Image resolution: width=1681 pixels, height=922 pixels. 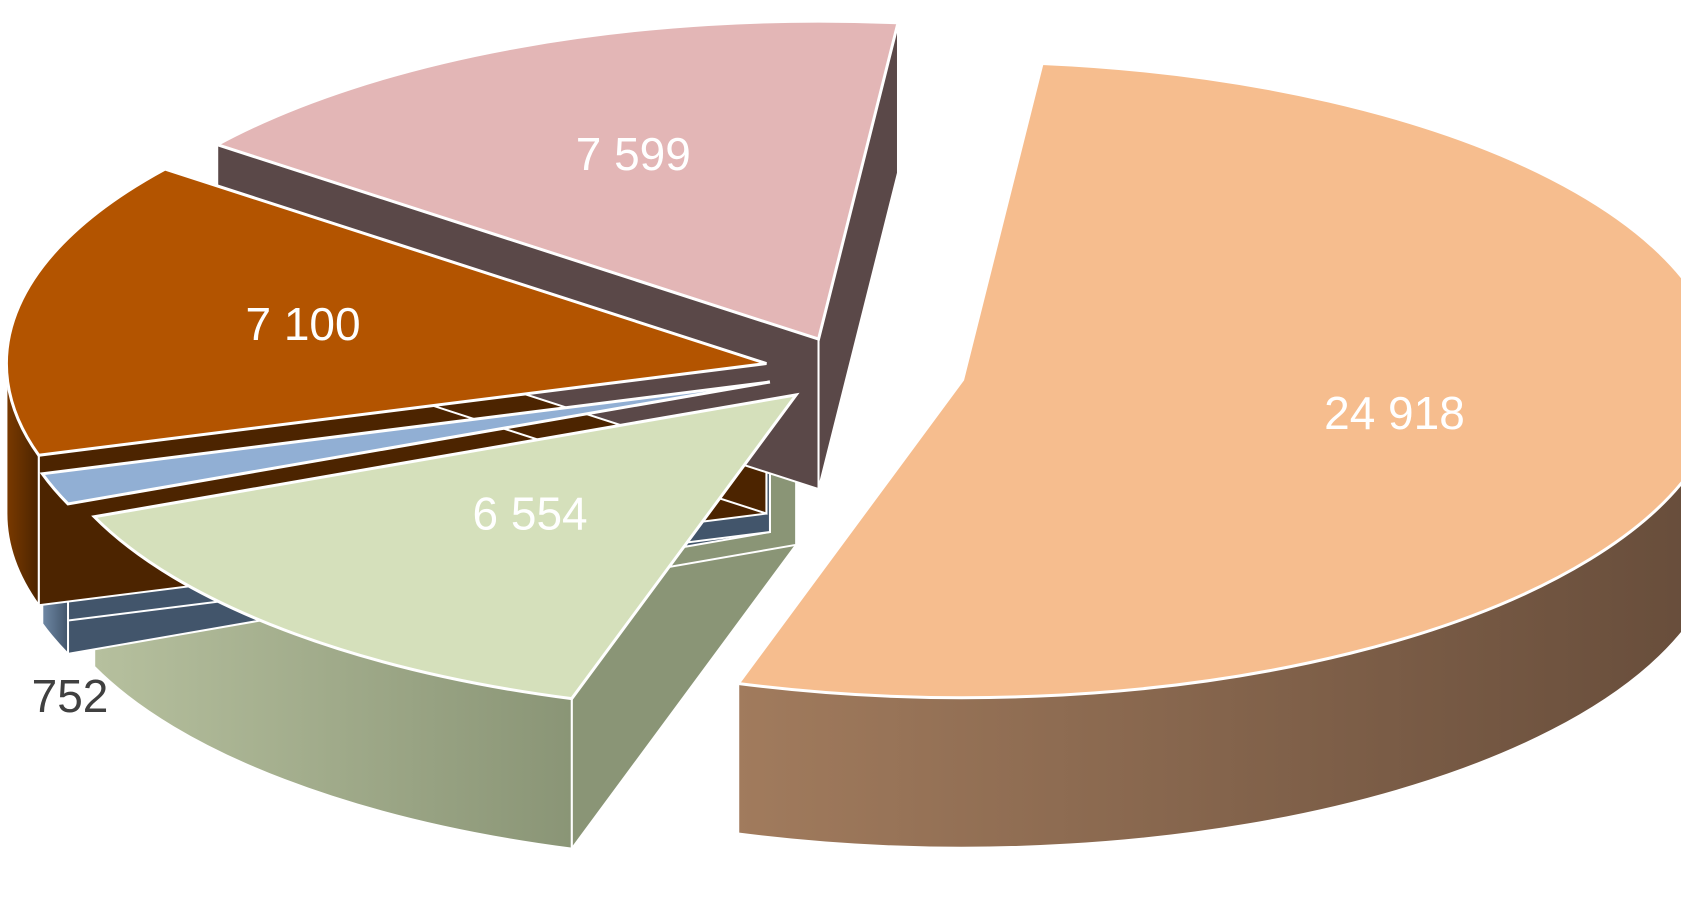 What do you see at coordinates (530, 513) in the screenshot?
I see `data-label-6-554: 6 554` at bounding box center [530, 513].